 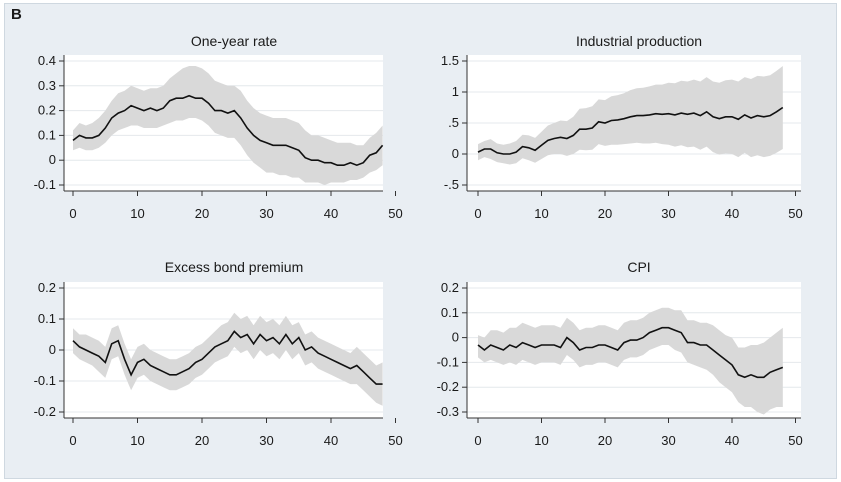 I want to click on chart-title: Industrial production, so click(x=639, y=41).